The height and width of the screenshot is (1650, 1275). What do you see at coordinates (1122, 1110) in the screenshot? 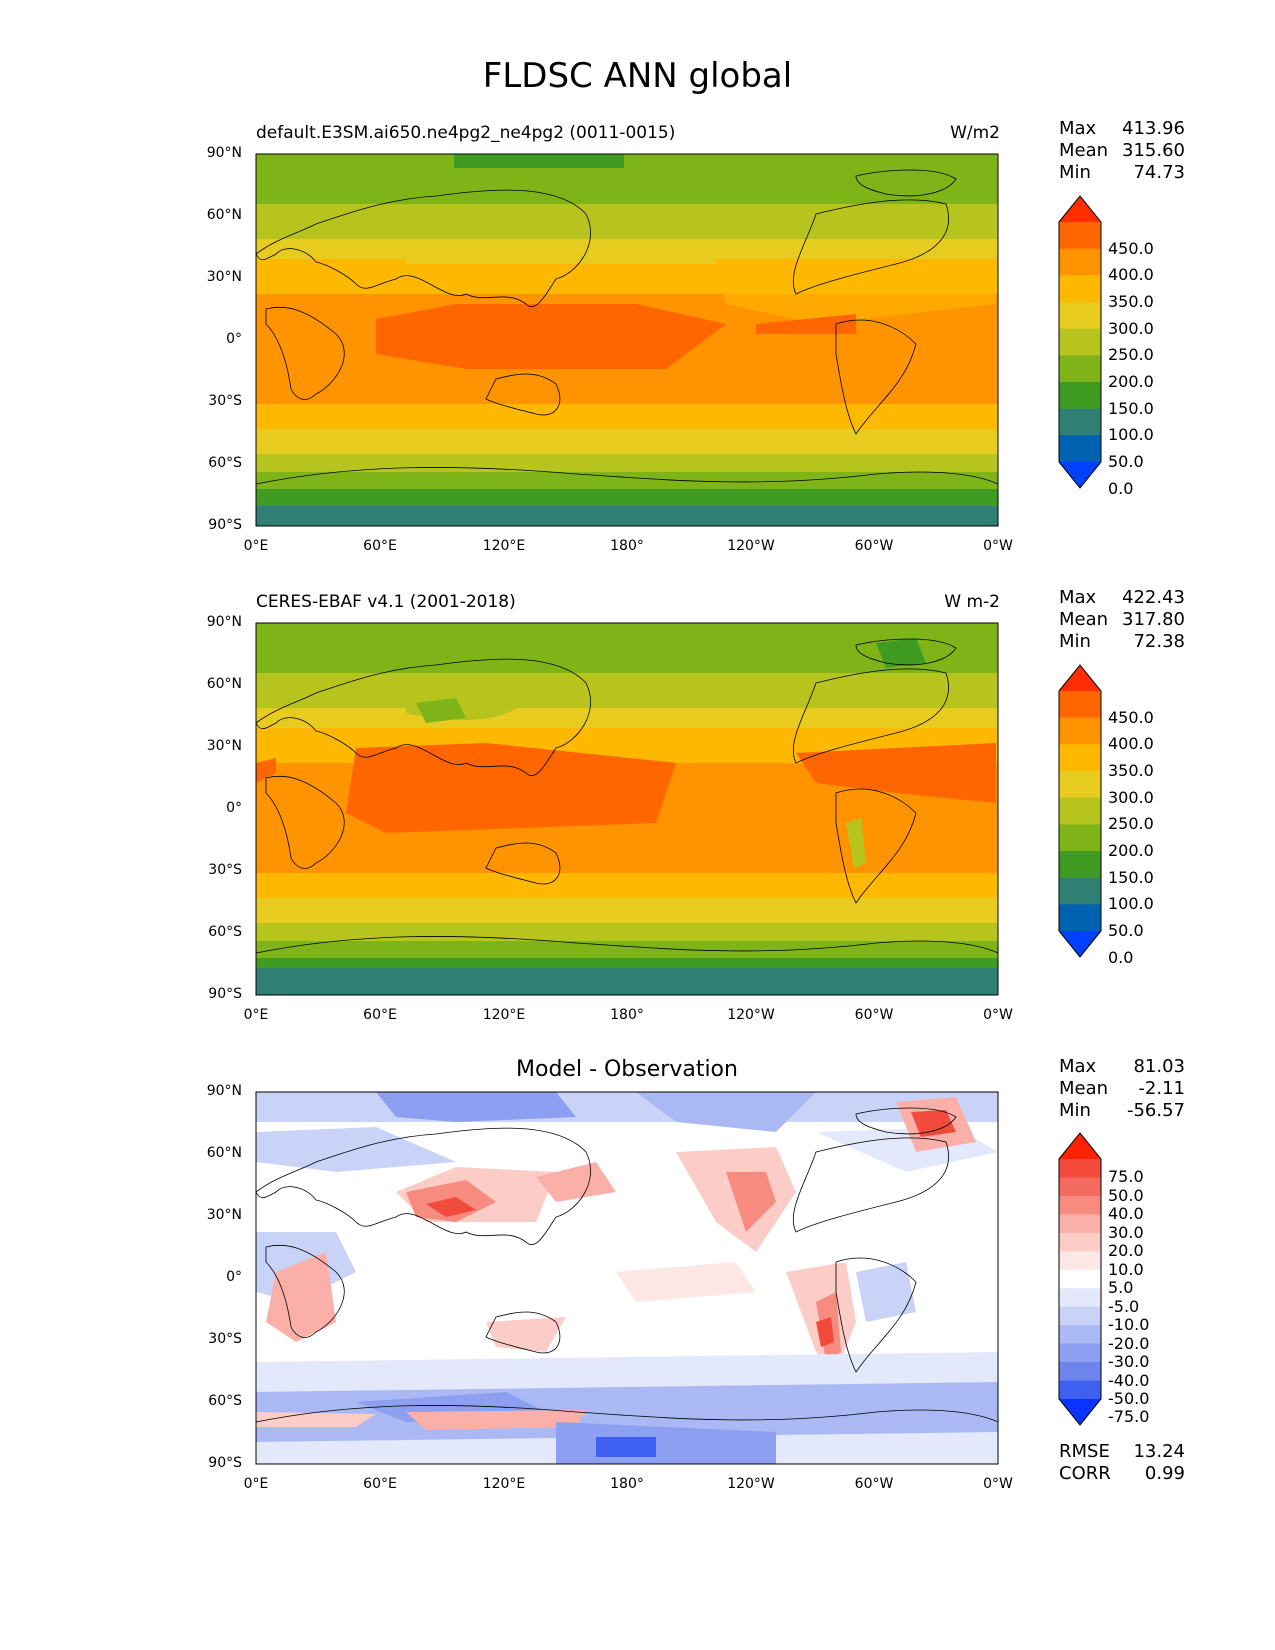
I see `stat-min: Min -56.57` at bounding box center [1122, 1110].